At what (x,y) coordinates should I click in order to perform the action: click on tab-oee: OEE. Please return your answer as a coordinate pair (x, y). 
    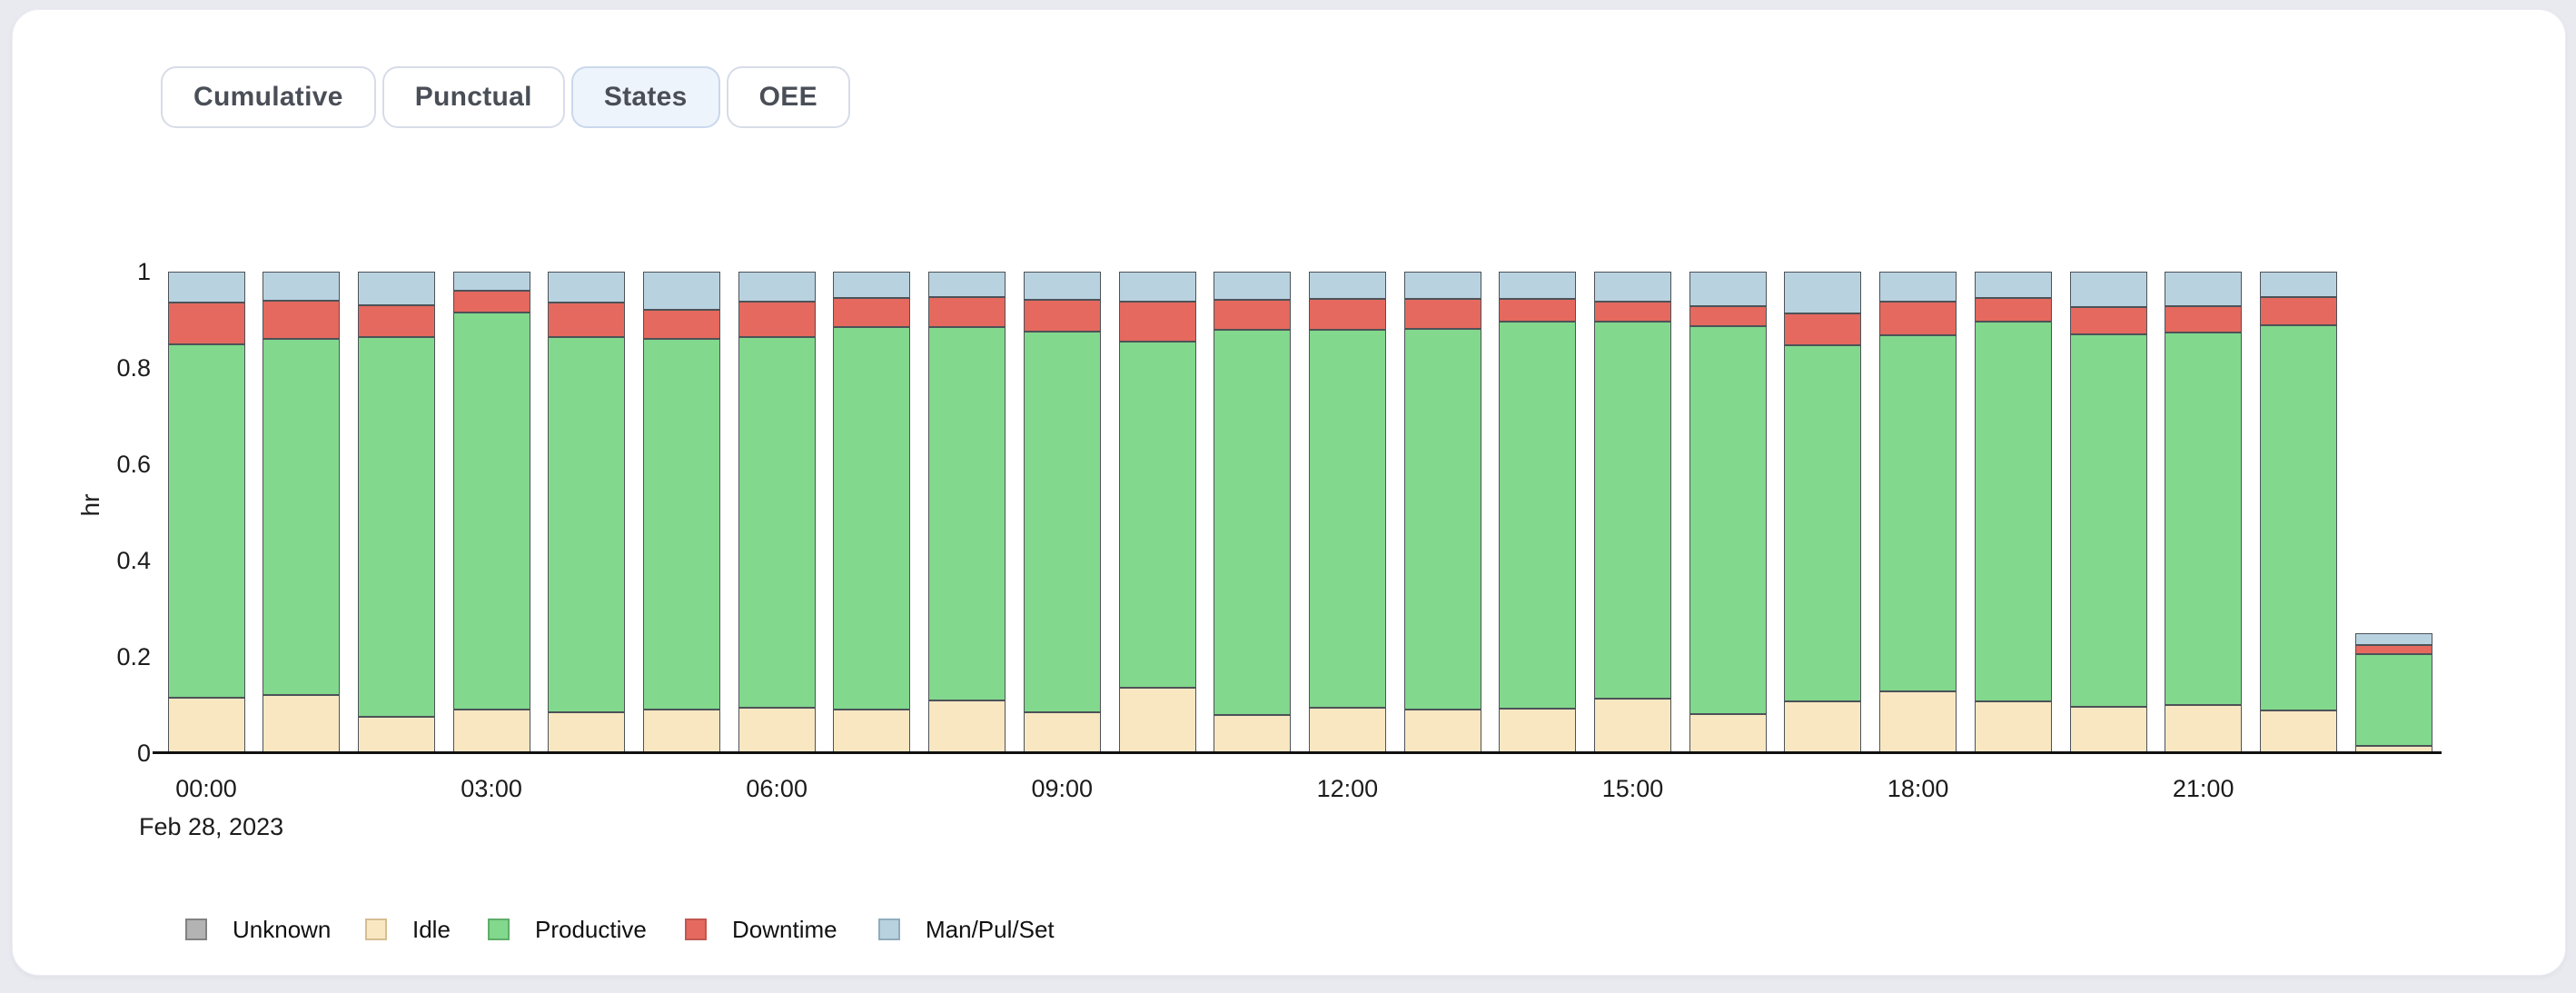
    Looking at the image, I should click on (788, 97).